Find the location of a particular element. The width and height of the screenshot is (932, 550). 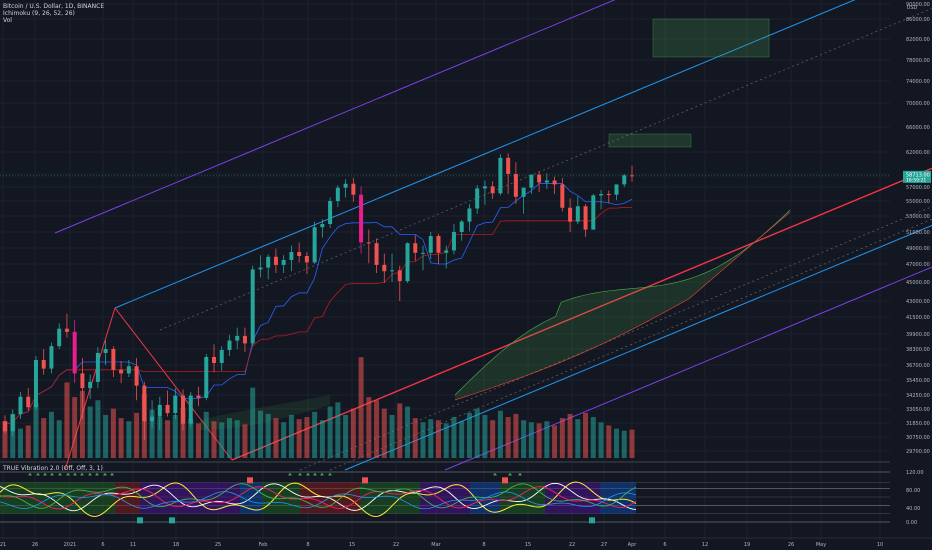

symbol-title: Bitcoin / U.S. Dollar, 1D, BINANCE is located at coordinates (53, 6).